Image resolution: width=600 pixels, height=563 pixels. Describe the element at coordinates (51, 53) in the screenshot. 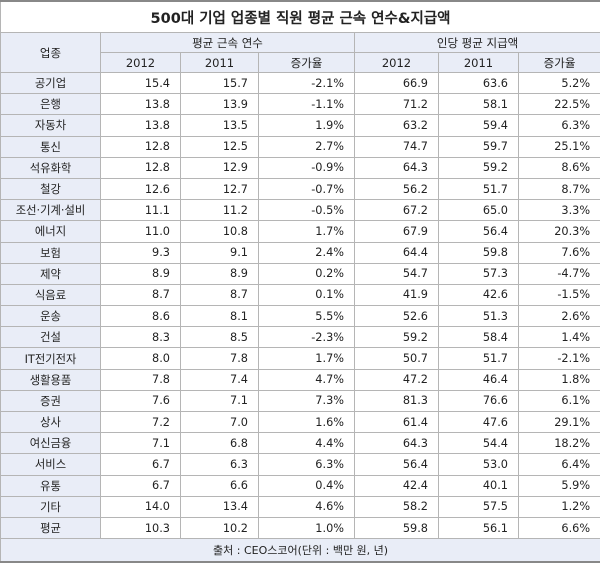

I see `header-industry: 업종` at that location.